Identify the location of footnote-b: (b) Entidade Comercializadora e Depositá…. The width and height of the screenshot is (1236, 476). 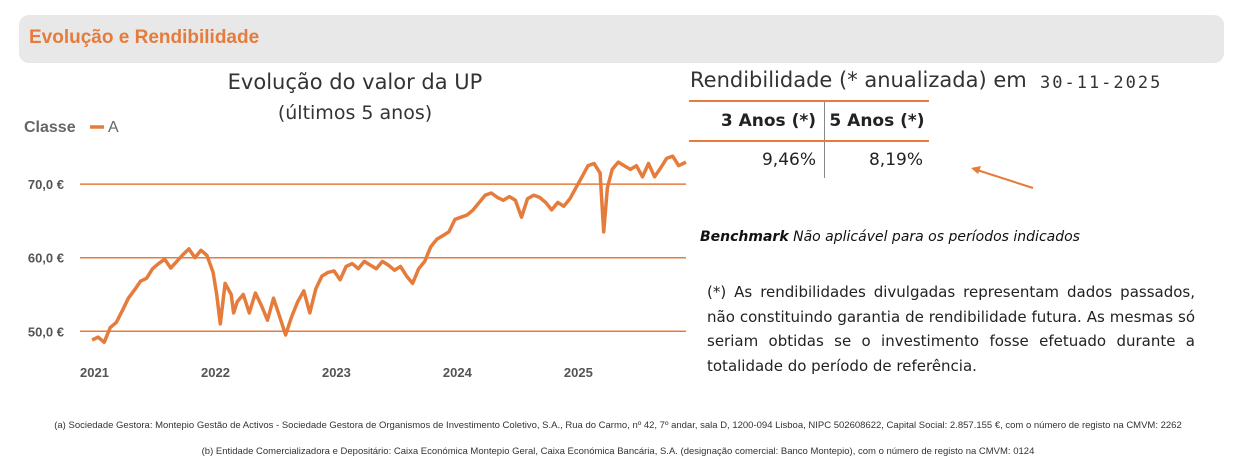
(618, 451).